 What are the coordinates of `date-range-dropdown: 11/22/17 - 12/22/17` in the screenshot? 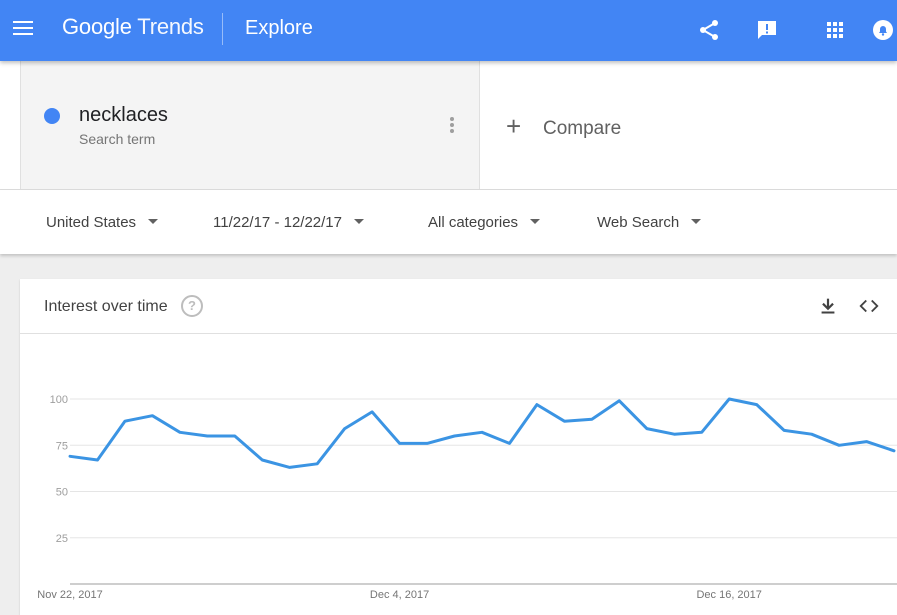 It's located at (288, 222).